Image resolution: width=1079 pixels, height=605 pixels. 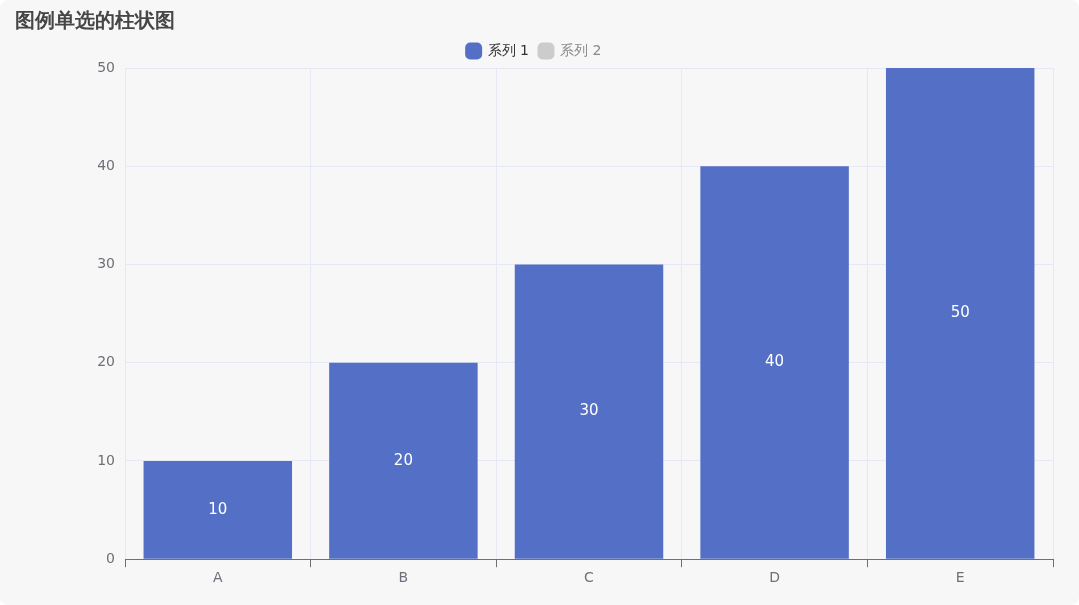 I want to click on data-label: 40, so click(x=775, y=361).